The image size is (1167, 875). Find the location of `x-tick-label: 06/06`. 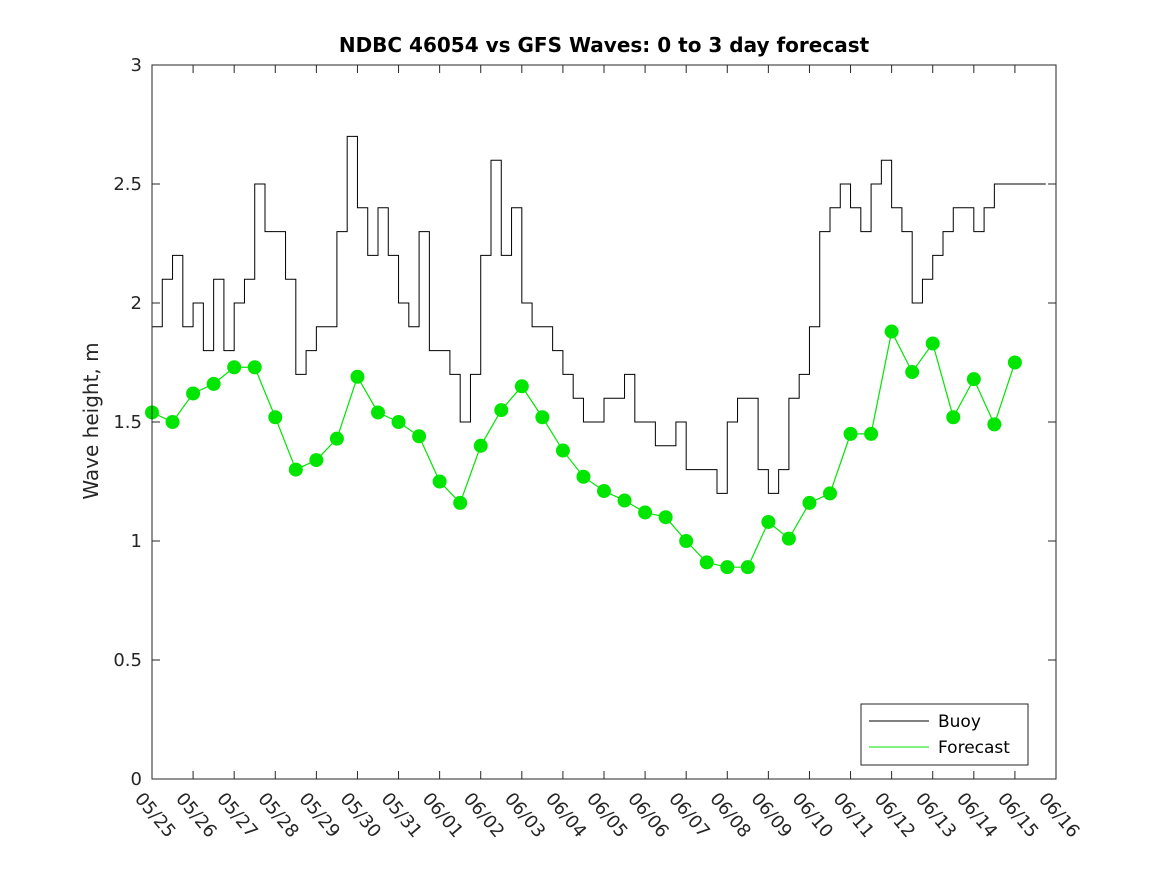

x-tick-label: 06/06 is located at coordinates (647, 815).